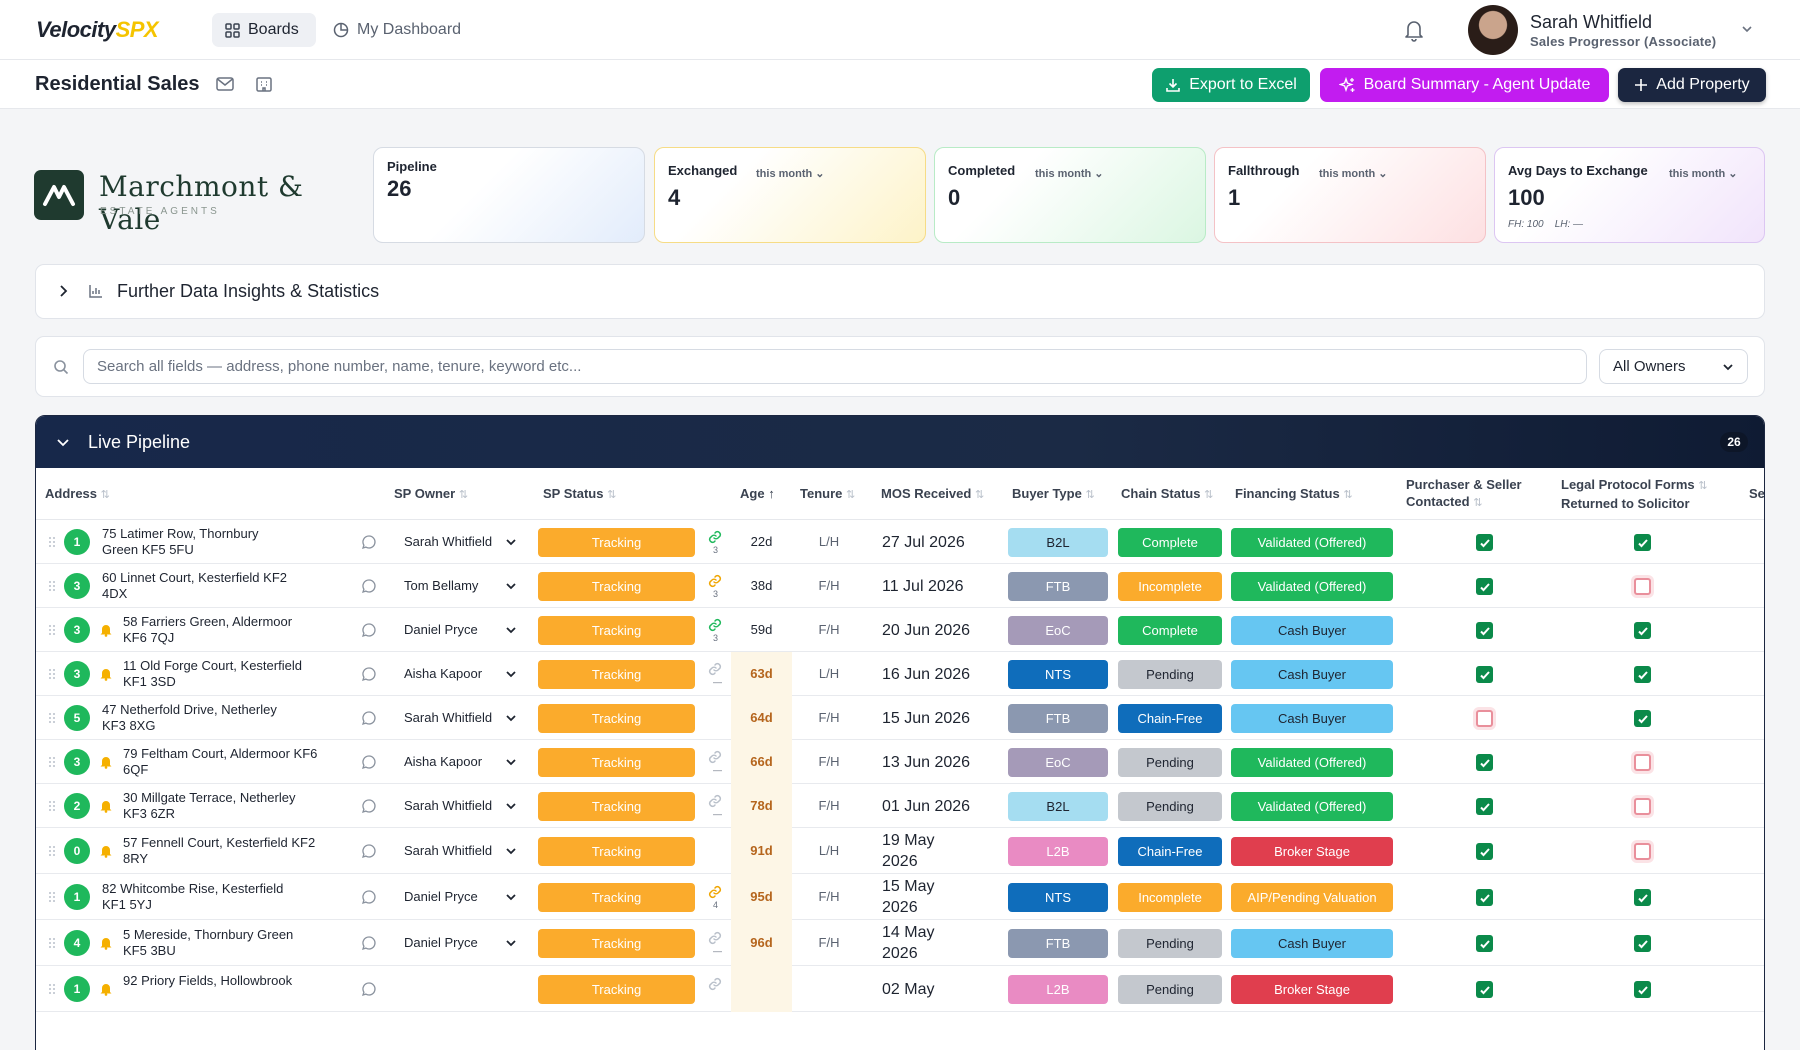 This screenshot has width=1800, height=1050. What do you see at coordinates (1170, 897) in the screenshot?
I see `row-chain-status: Incomplete` at bounding box center [1170, 897].